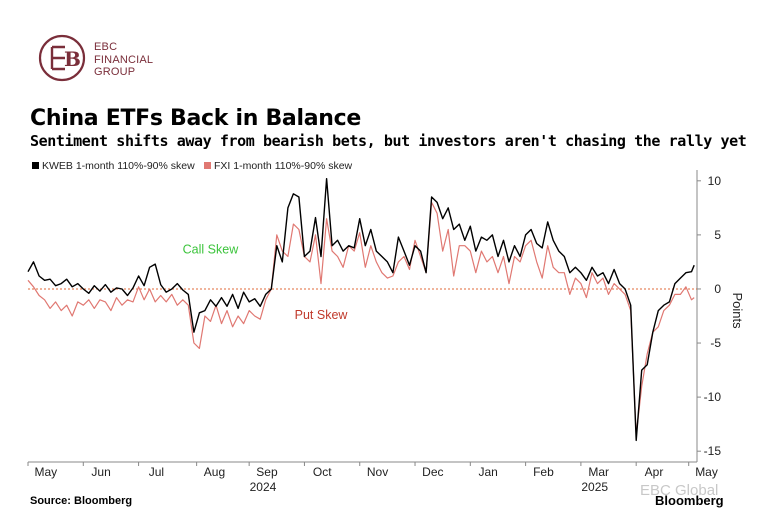 The height and width of the screenshot is (526, 778). I want to click on year-label-1: 2025, so click(594, 487).